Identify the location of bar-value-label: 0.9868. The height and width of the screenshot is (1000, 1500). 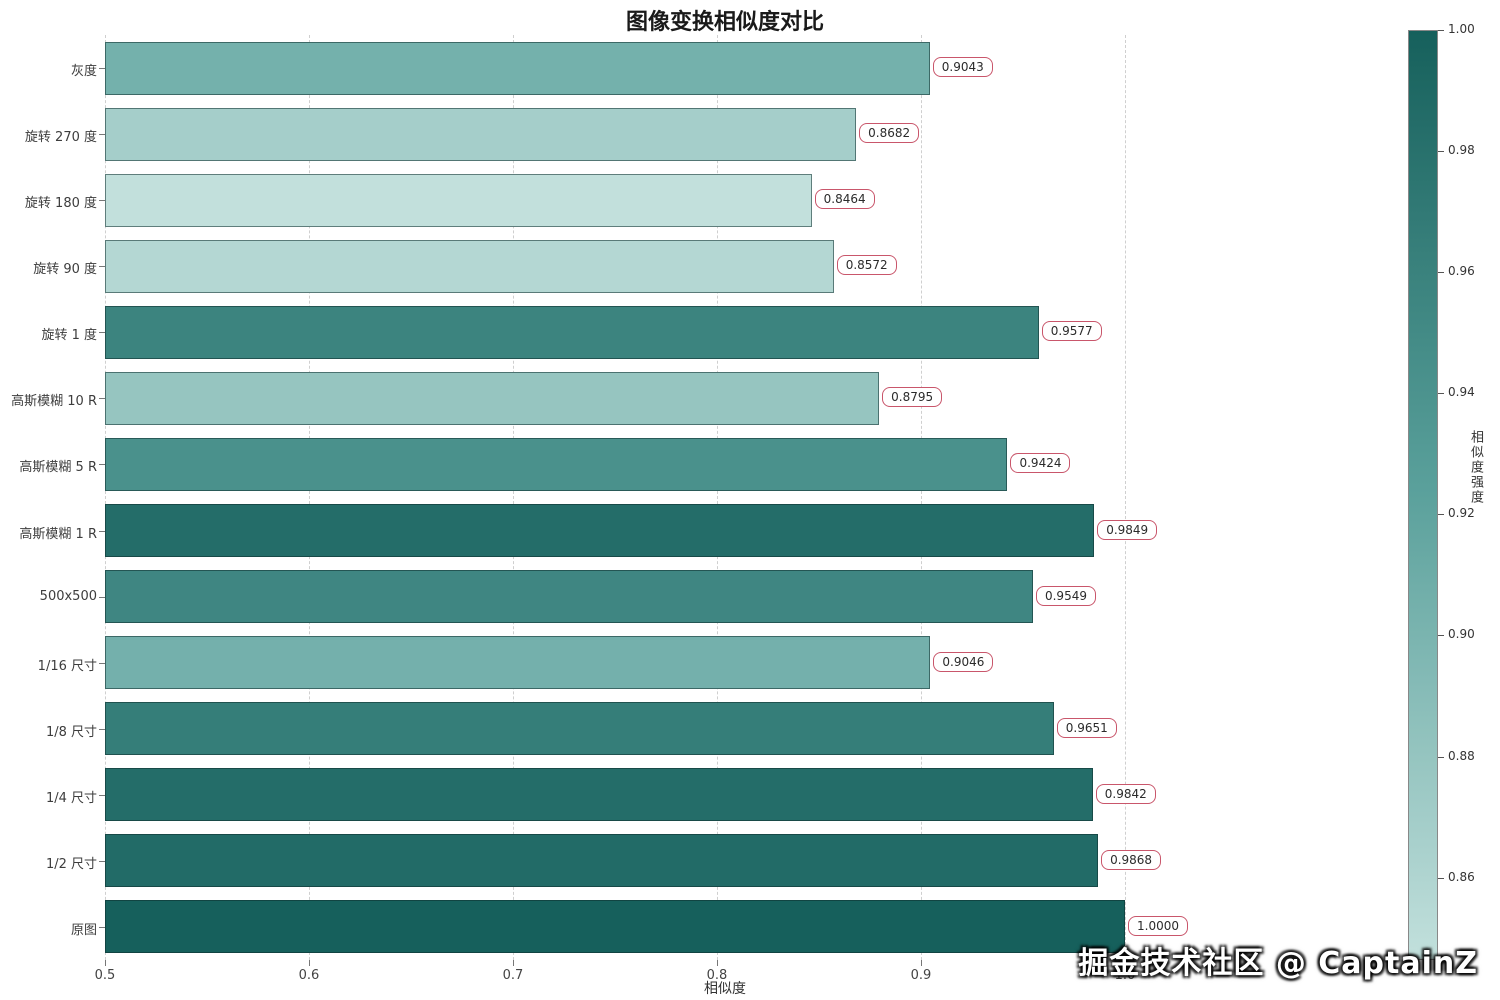
(1131, 859).